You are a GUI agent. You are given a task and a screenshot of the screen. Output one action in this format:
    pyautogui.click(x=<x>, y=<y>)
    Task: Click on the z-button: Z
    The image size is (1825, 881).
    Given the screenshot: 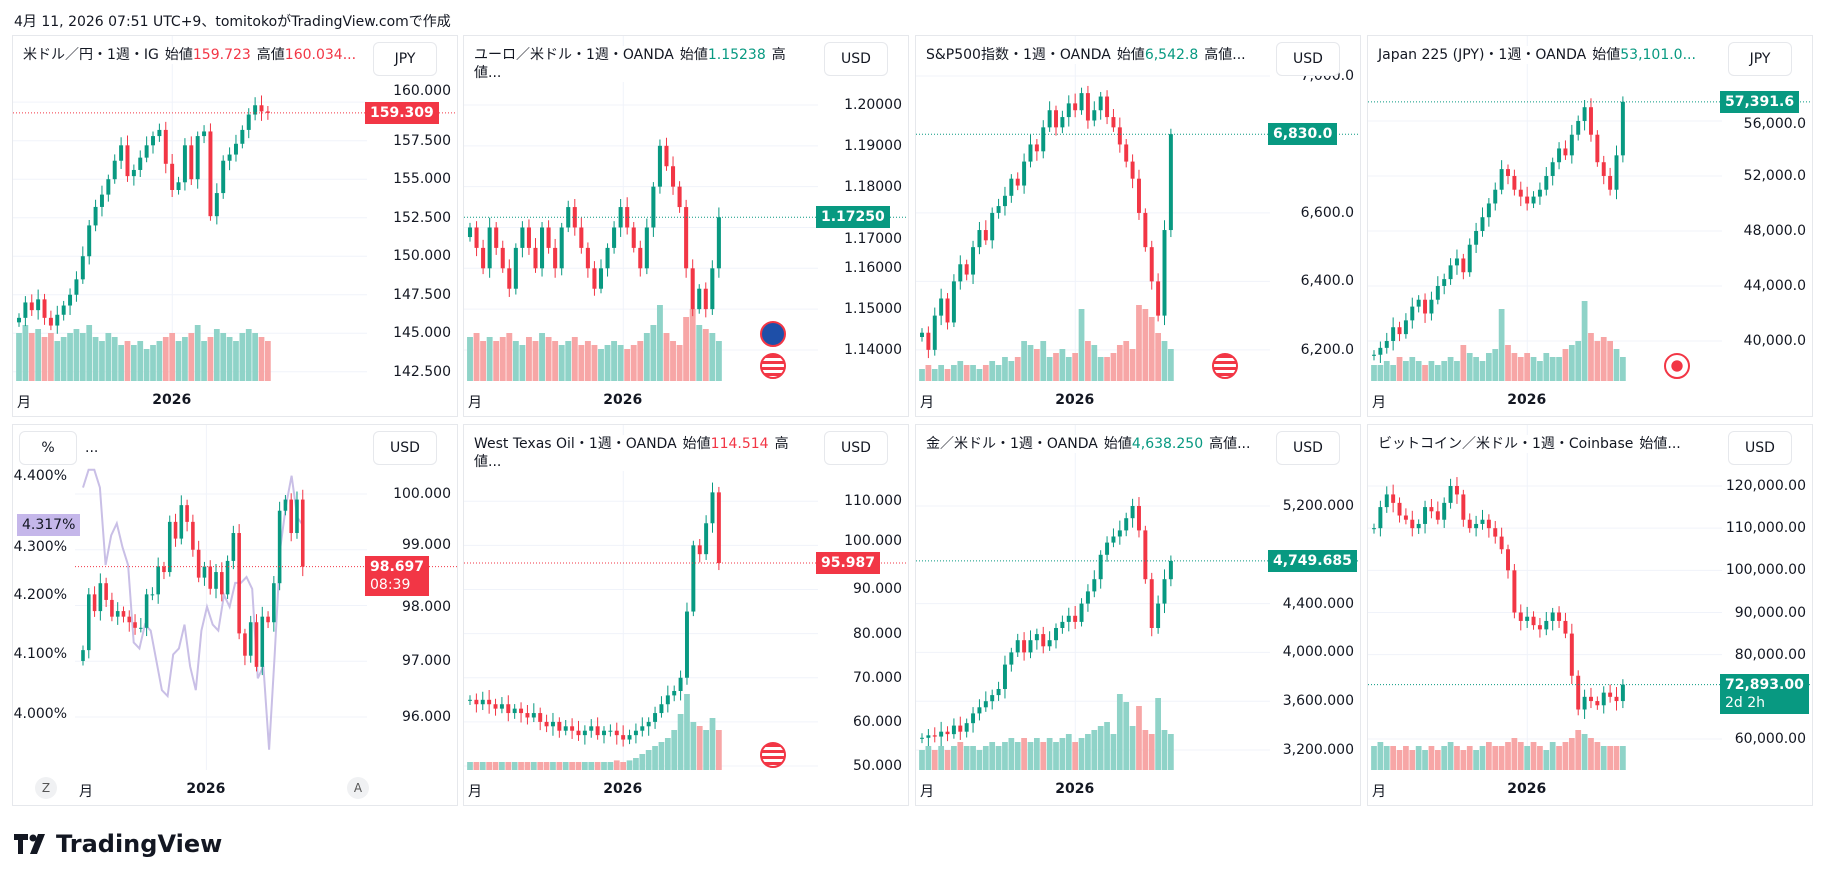 What is the action you would take?
    pyautogui.click(x=46, y=788)
    